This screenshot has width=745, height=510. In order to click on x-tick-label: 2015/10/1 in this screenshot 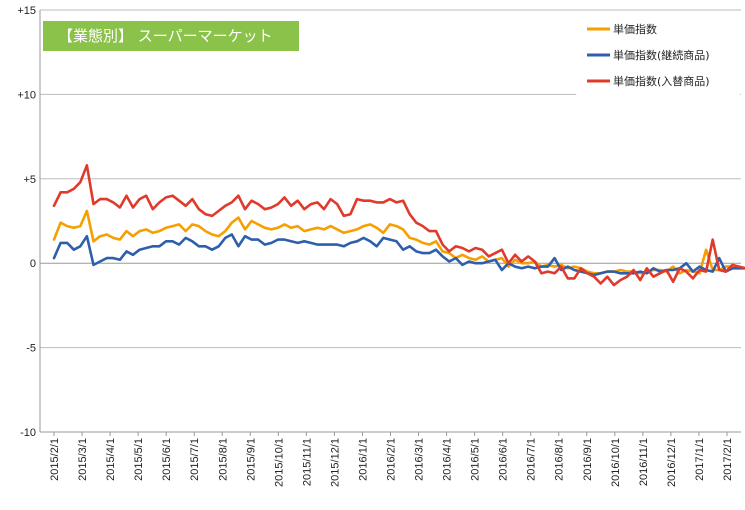, I will do `click(279, 462)`.